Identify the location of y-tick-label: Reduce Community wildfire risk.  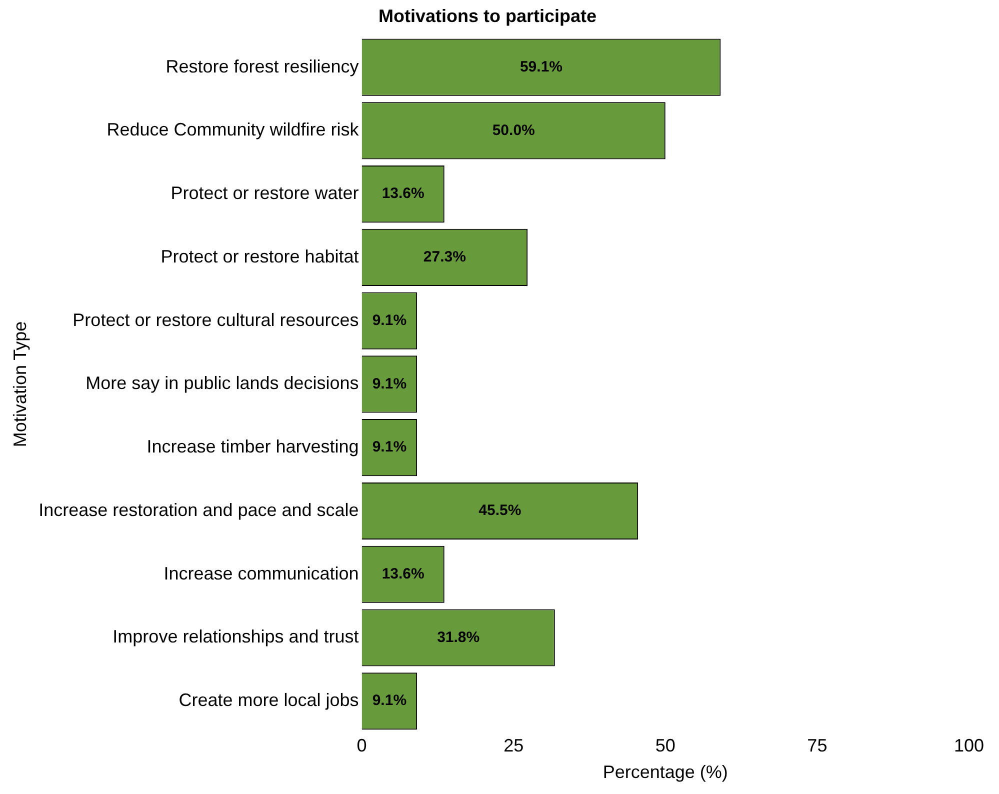
(233, 130).